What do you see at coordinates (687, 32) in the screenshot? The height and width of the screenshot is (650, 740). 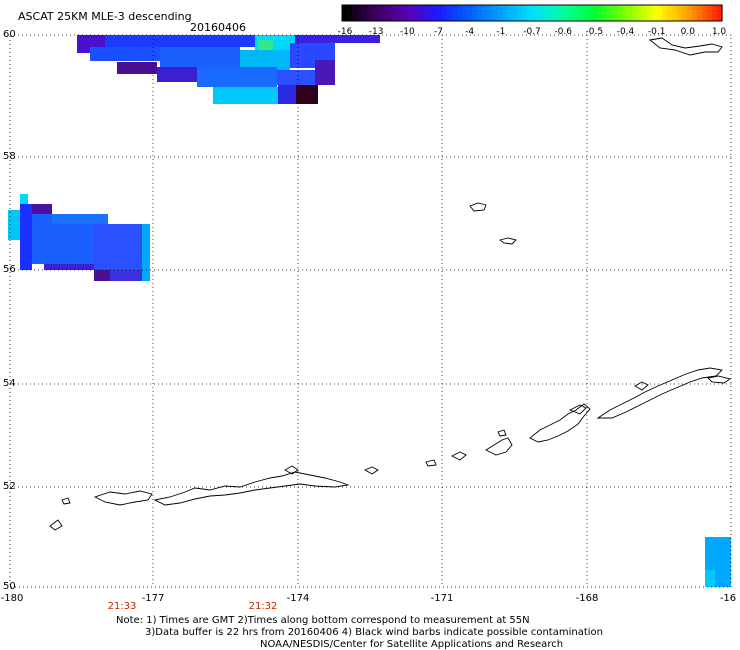 I see `colorbar-tick-label: 0.0` at bounding box center [687, 32].